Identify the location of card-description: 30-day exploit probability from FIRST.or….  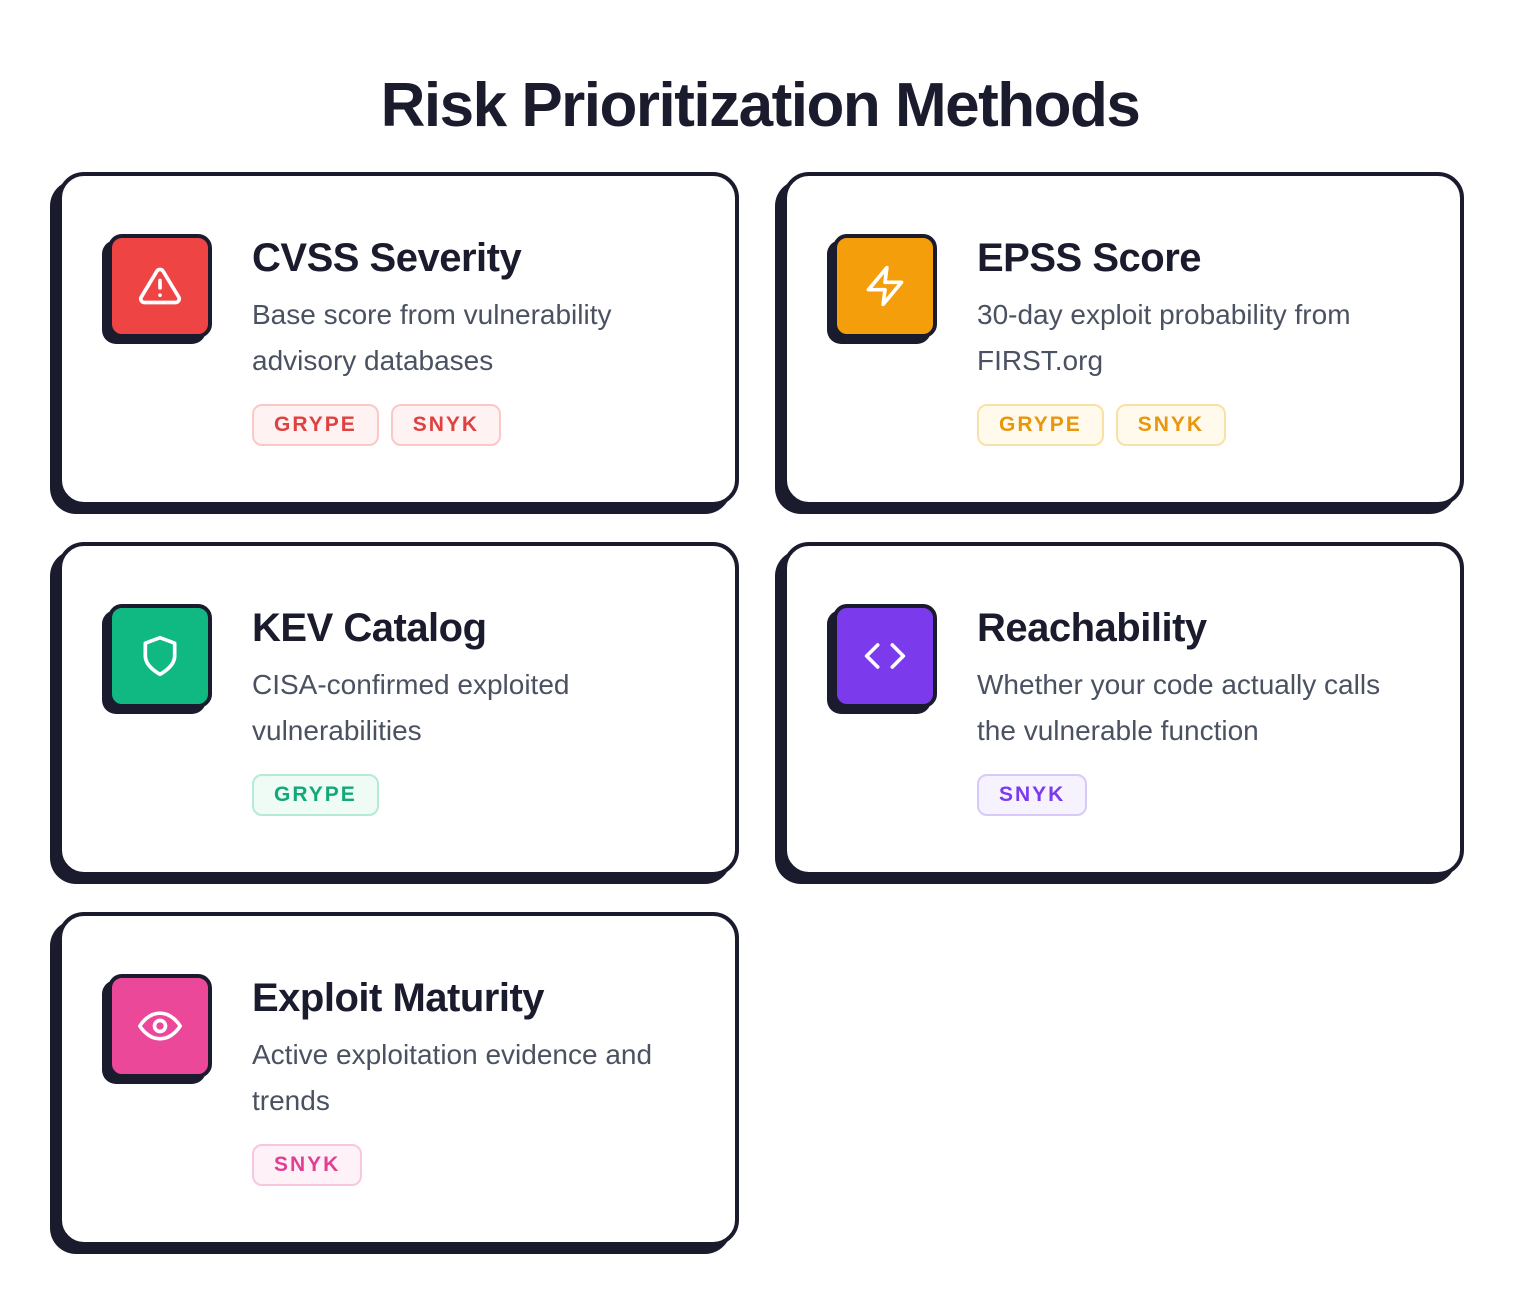
(1164, 337).